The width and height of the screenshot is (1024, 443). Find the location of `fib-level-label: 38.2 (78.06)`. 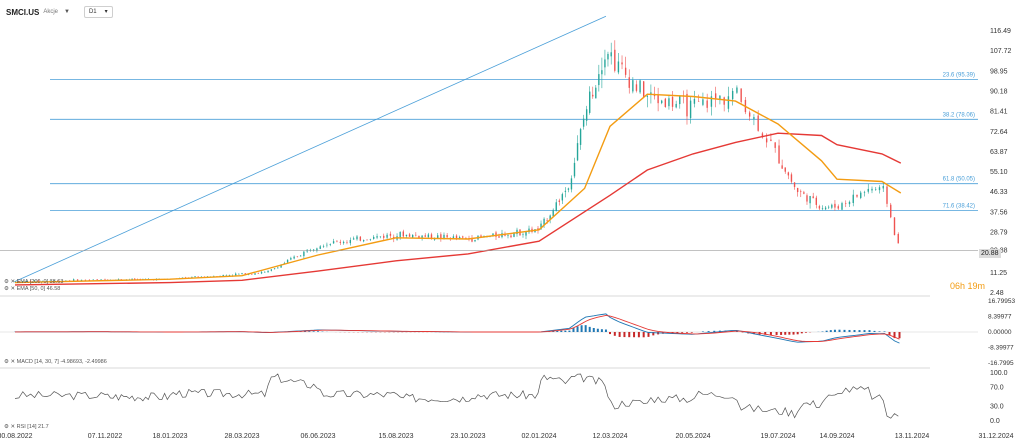

fib-level-label: 38.2 (78.06) is located at coordinates (959, 115).